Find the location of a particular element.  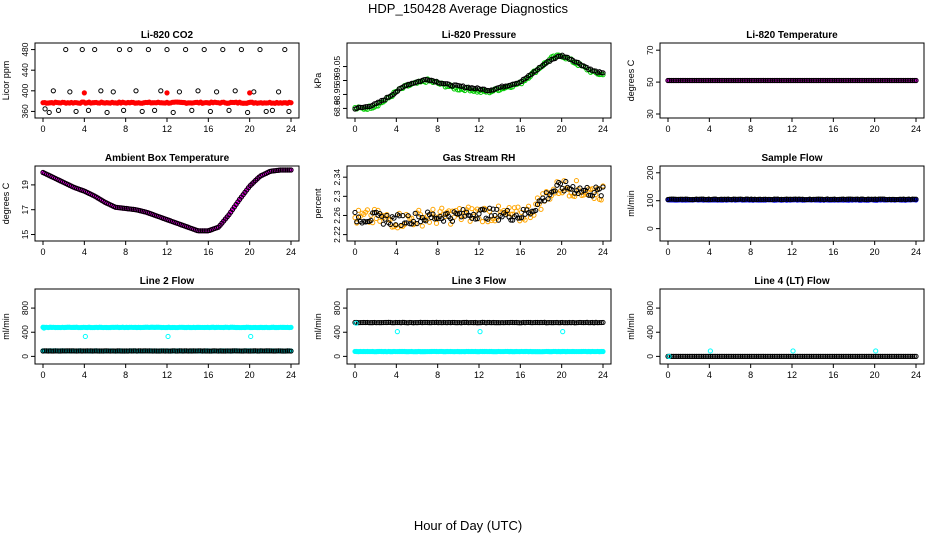

y-tick-label: 68.9 is located at coordinates (337, 108).